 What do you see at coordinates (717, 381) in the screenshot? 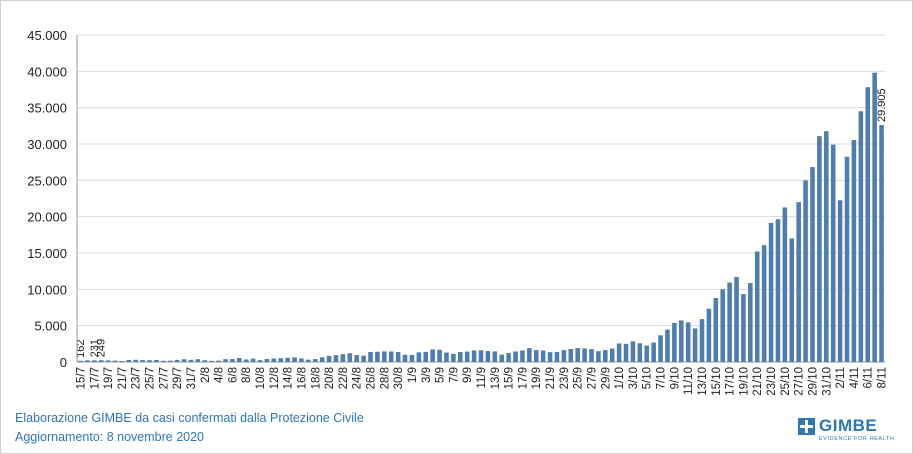
I see `x-tick-label: 15/10` at bounding box center [717, 381].